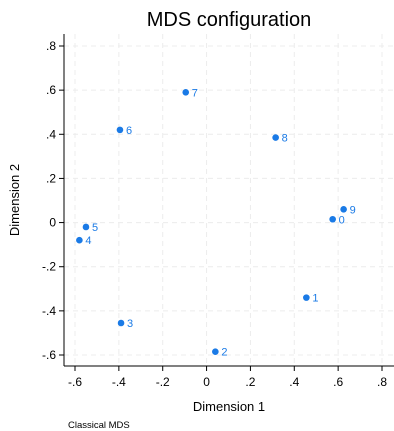  What do you see at coordinates (353, 210) in the screenshot?
I see `data-point-label: 9` at bounding box center [353, 210].